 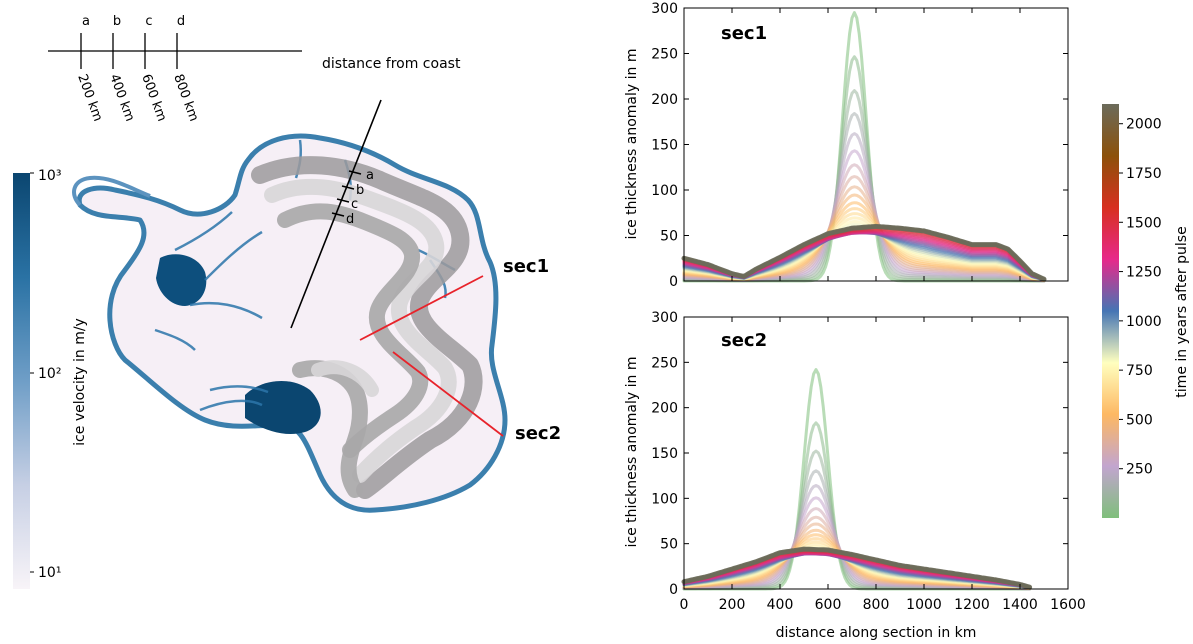 I want to click on scale-distance-800: 800 km, so click(x=185, y=97).